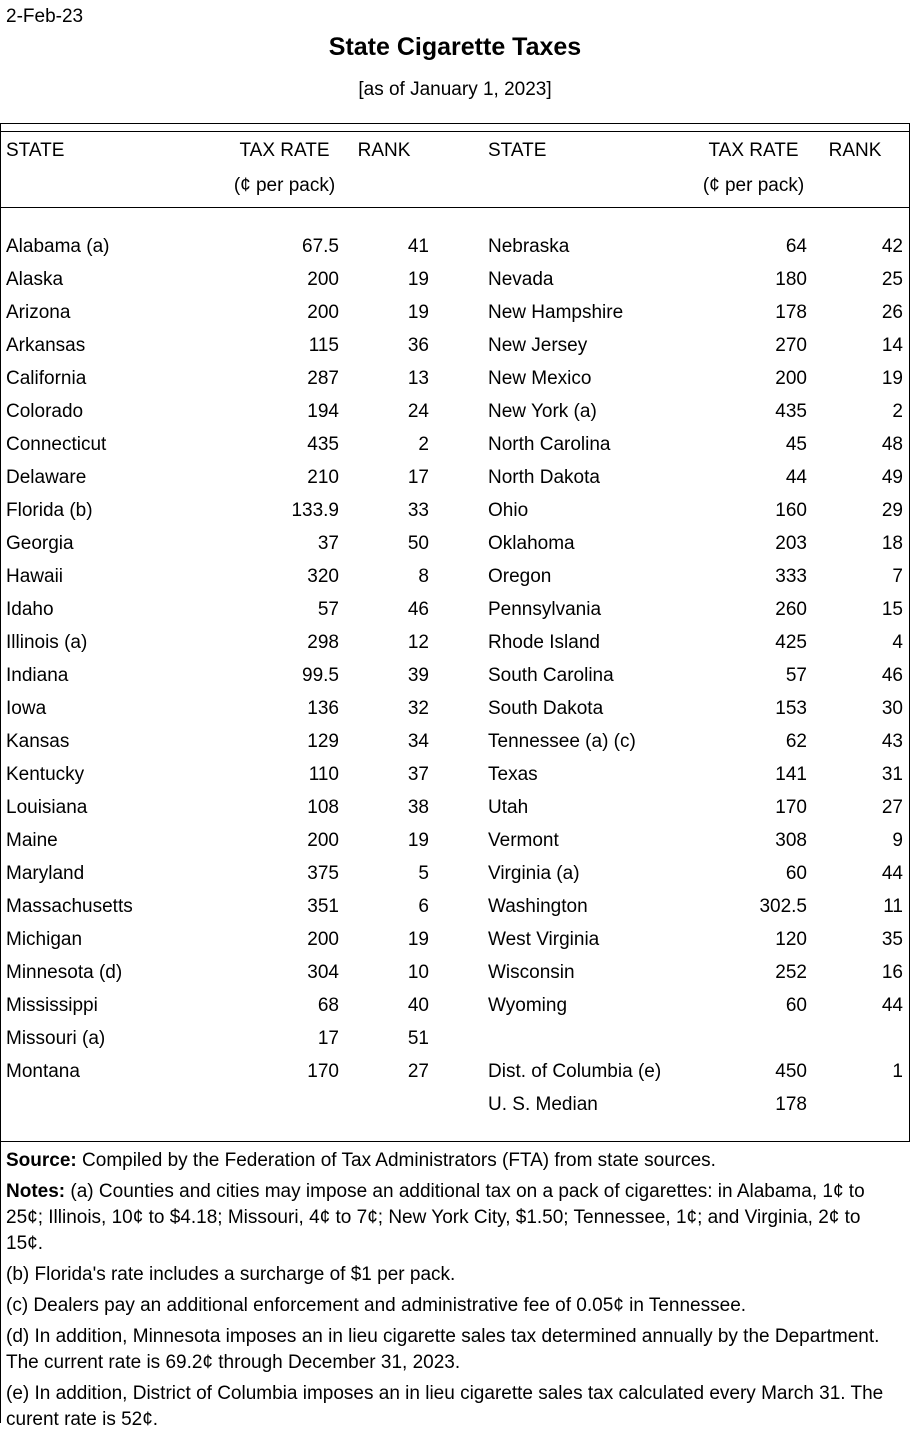 The image size is (910, 1451). Describe the element at coordinates (520, 576) in the screenshot. I see `state-name-right: Oregon` at that location.